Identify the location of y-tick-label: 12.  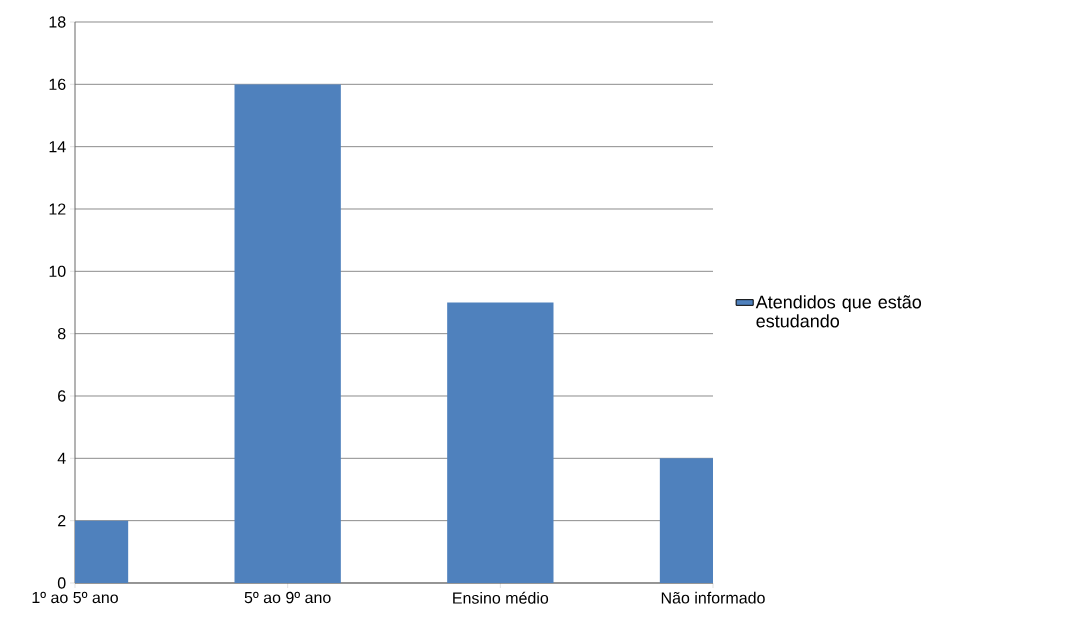
(57, 209).